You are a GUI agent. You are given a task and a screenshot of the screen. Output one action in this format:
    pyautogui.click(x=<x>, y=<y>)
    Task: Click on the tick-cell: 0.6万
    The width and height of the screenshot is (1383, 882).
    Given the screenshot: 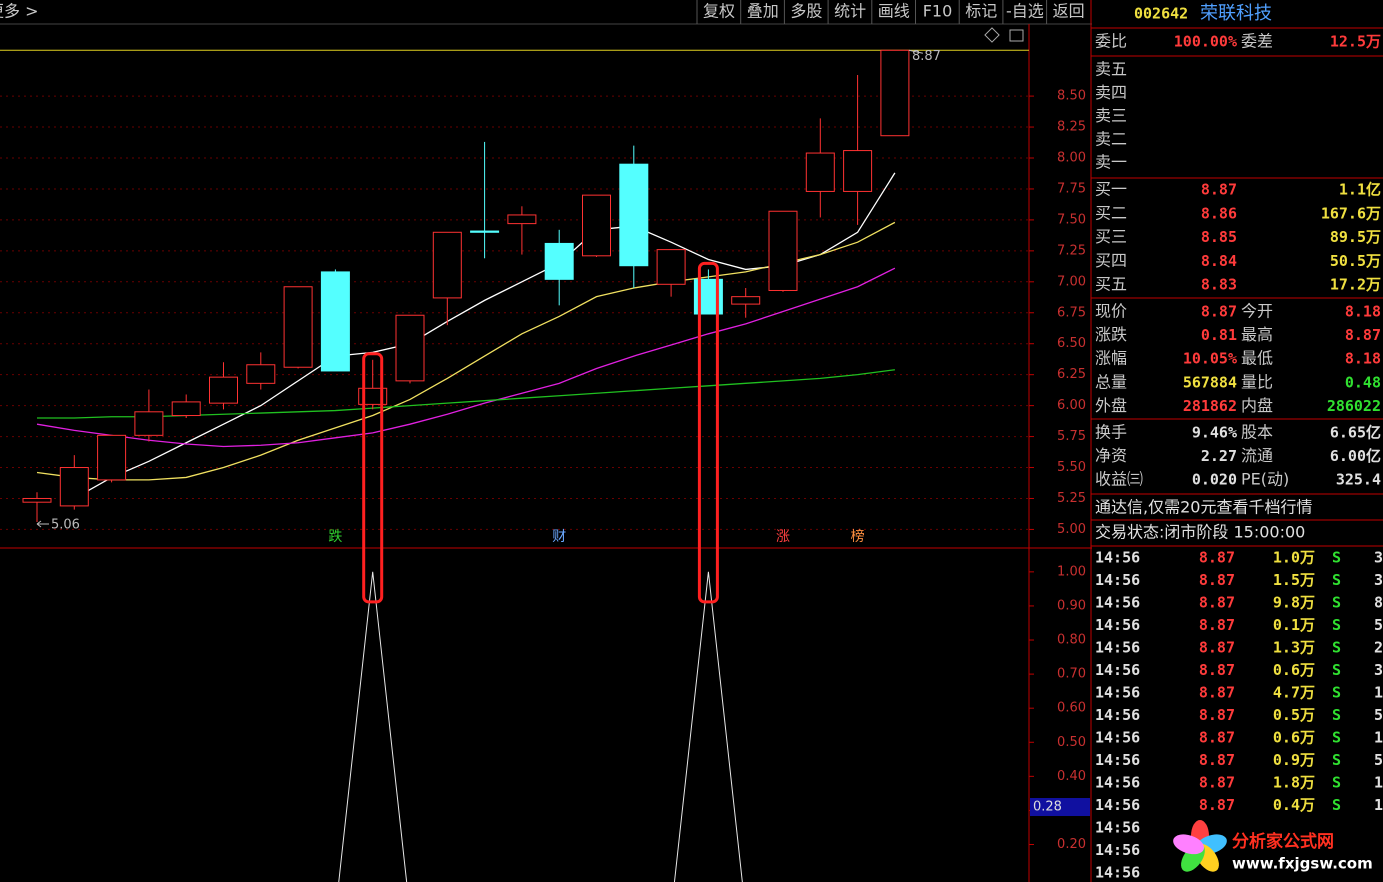 What is the action you would take?
    pyautogui.click(x=1294, y=670)
    